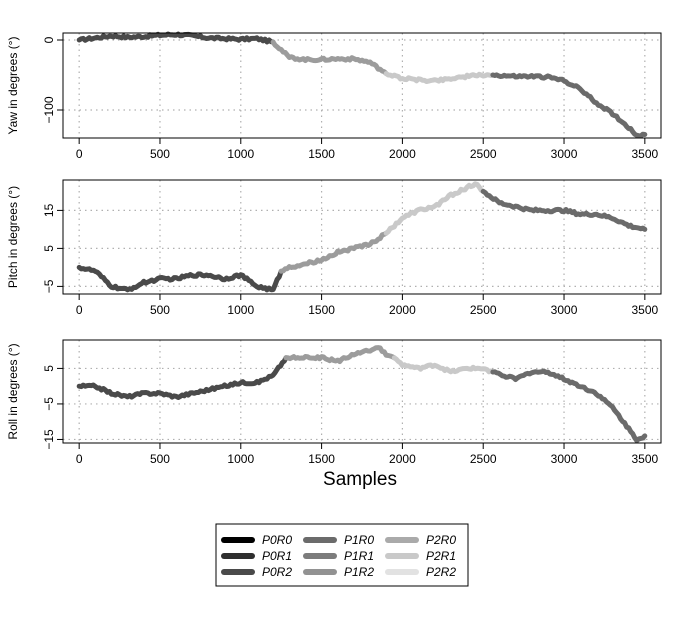 Image resolution: width=676 pixels, height=634 pixels. I want to click on y-tick-label: 15, so click(49, 210).